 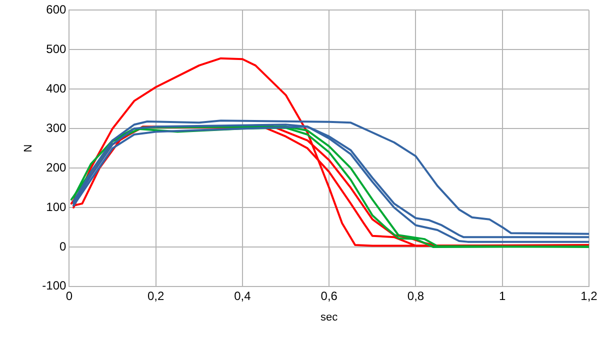 What do you see at coordinates (243, 295) in the screenshot?
I see `x-tick-label: 0,4` at bounding box center [243, 295].